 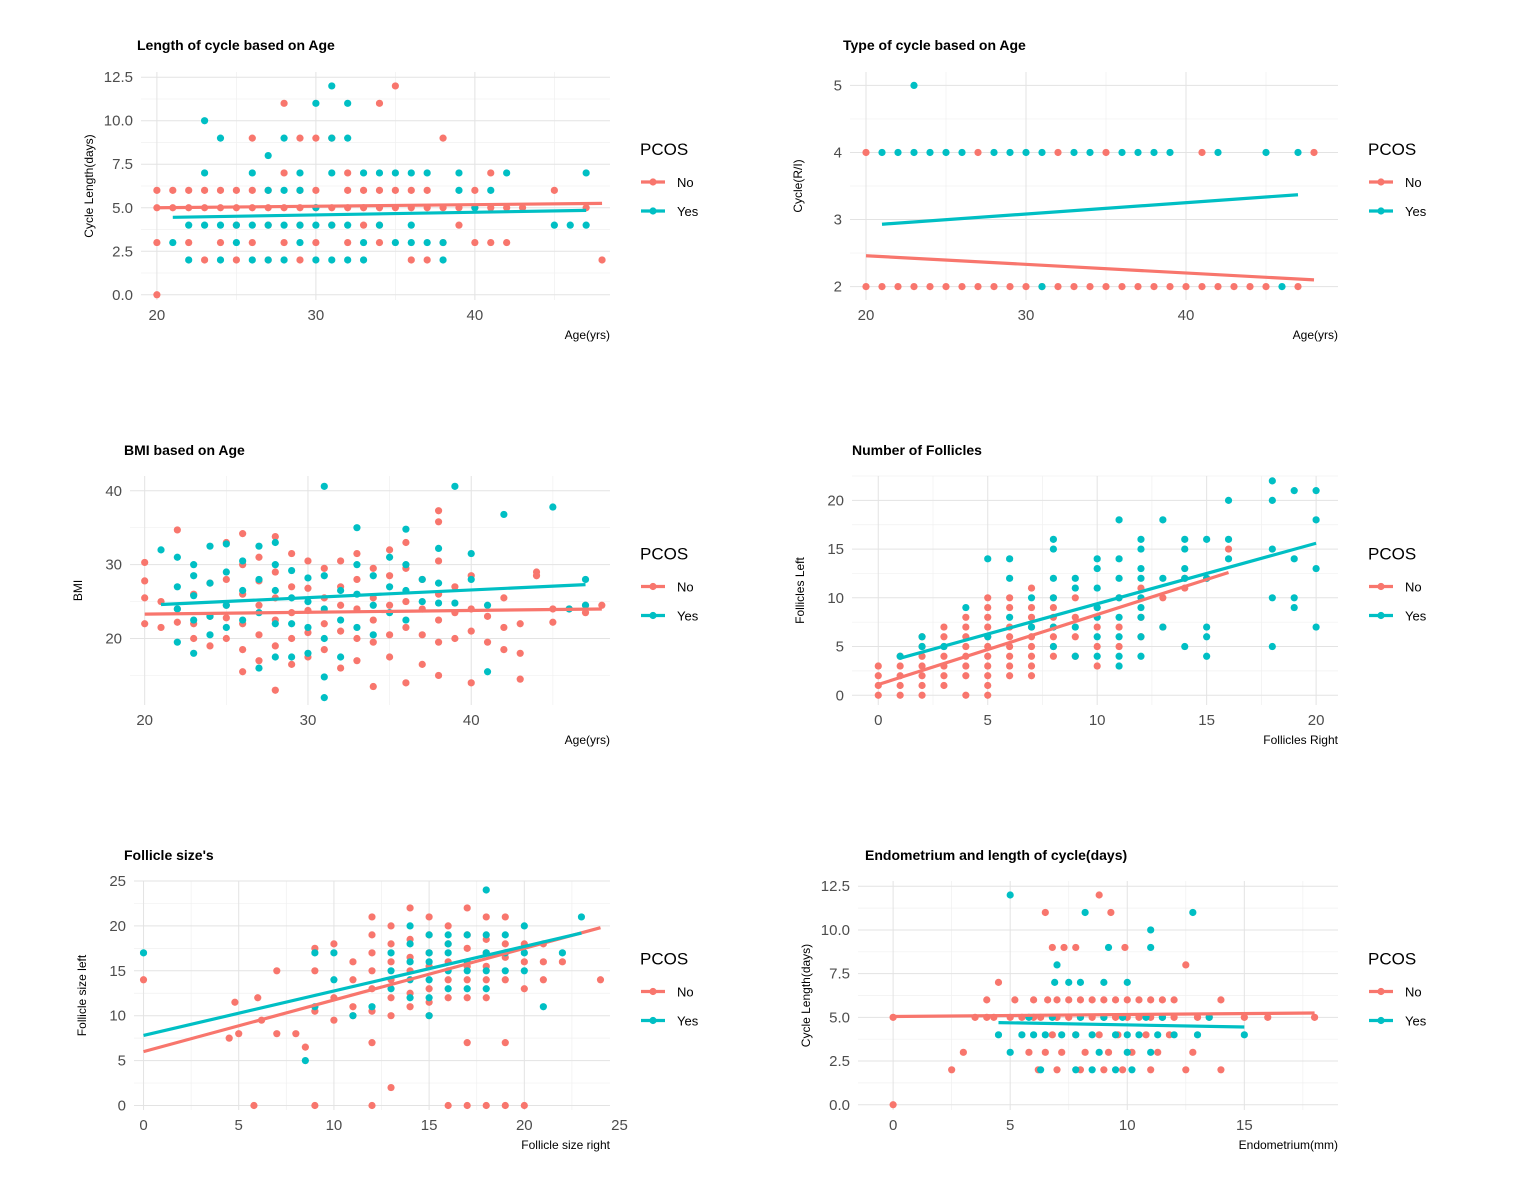 What do you see at coordinates (475, 315) in the screenshot?
I see `x-tick-label: 40` at bounding box center [475, 315].